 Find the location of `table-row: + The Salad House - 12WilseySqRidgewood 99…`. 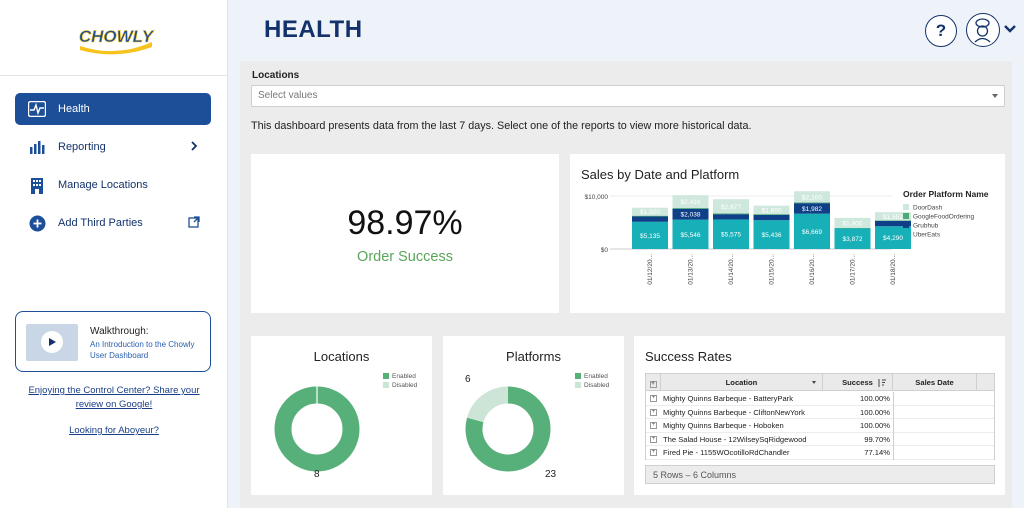

table-row: + The Salad House - 12WilseySqRidgewood 99… is located at coordinates (820, 439).